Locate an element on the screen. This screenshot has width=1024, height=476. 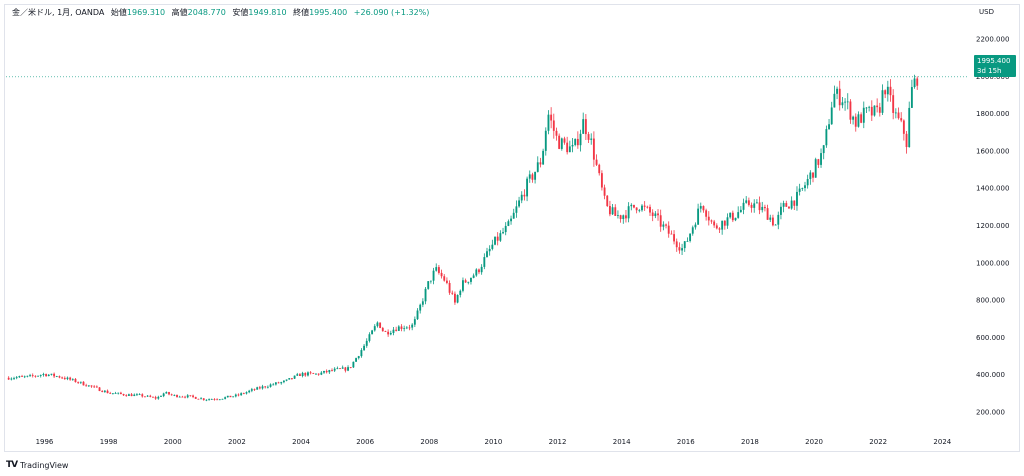
high-value: 2048.770 is located at coordinates (206, 12).